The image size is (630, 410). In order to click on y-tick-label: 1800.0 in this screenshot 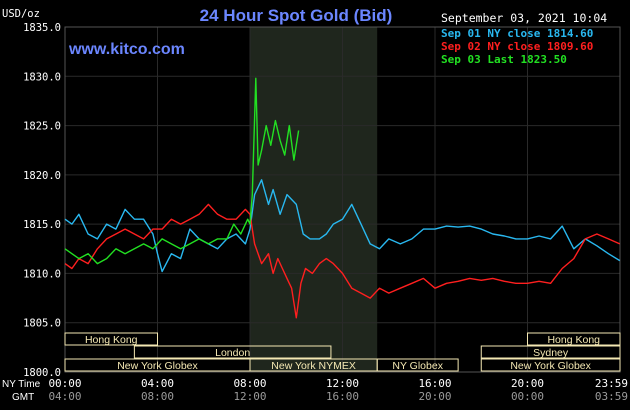, I will do `click(42, 373)`.